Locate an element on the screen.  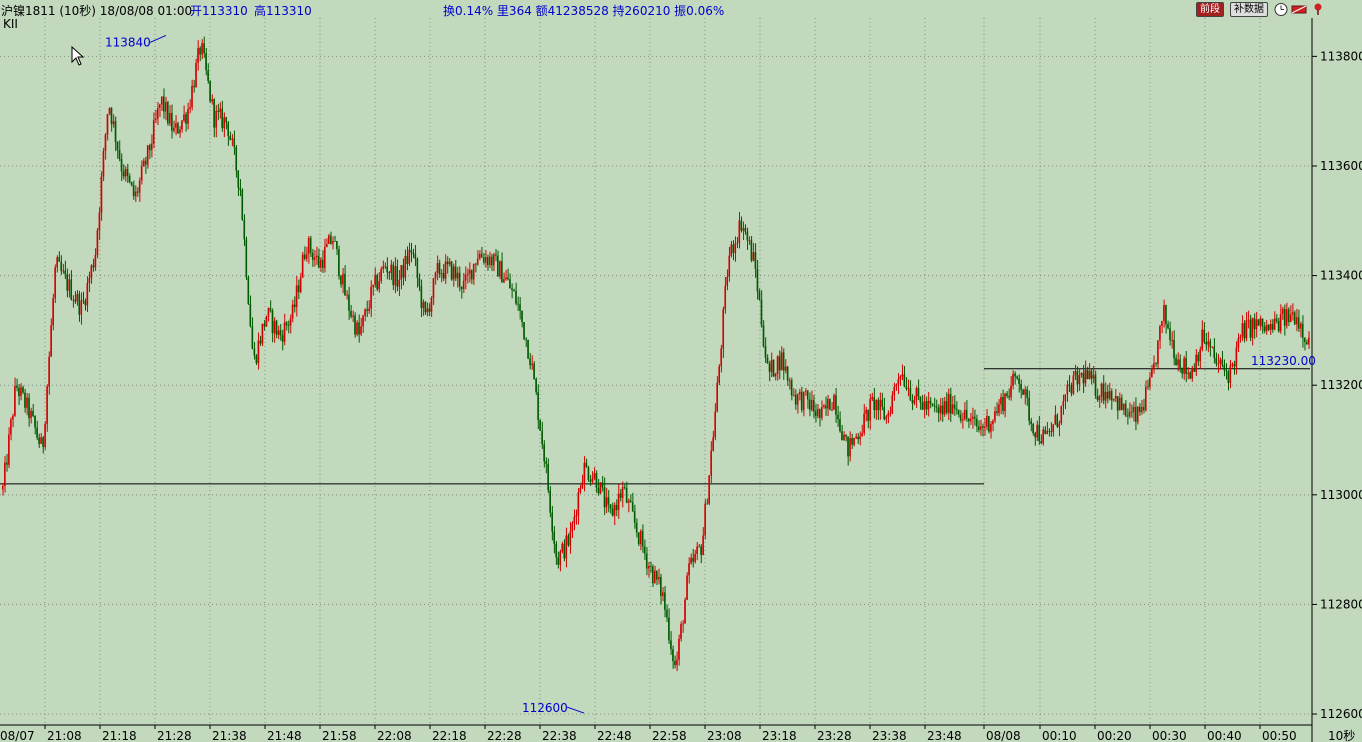
x-tick-label: 00:30 is located at coordinates (1169, 735).